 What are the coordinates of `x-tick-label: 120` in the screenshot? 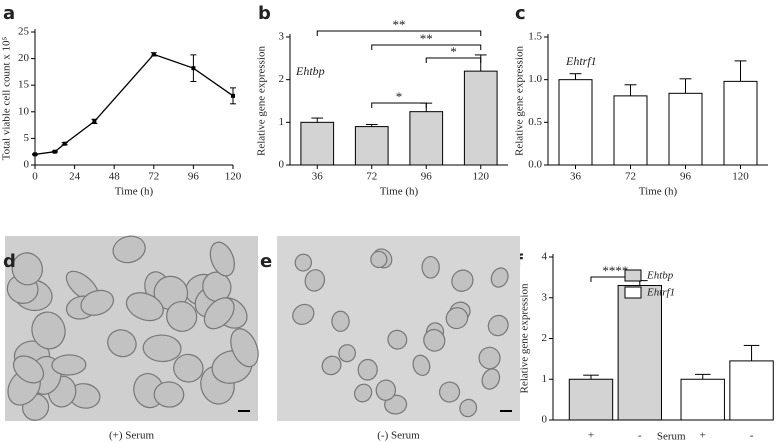 It's located at (740, 177).